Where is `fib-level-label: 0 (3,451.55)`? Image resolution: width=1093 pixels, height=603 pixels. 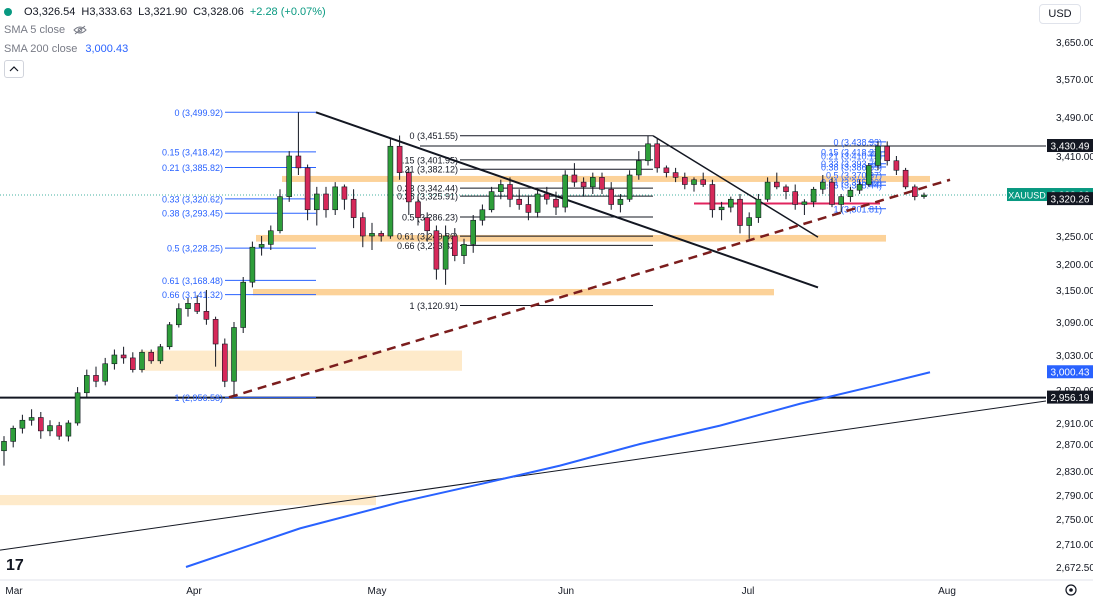 fib-level-label: 0 (3,451.55) is located at coordinates (433, 136).